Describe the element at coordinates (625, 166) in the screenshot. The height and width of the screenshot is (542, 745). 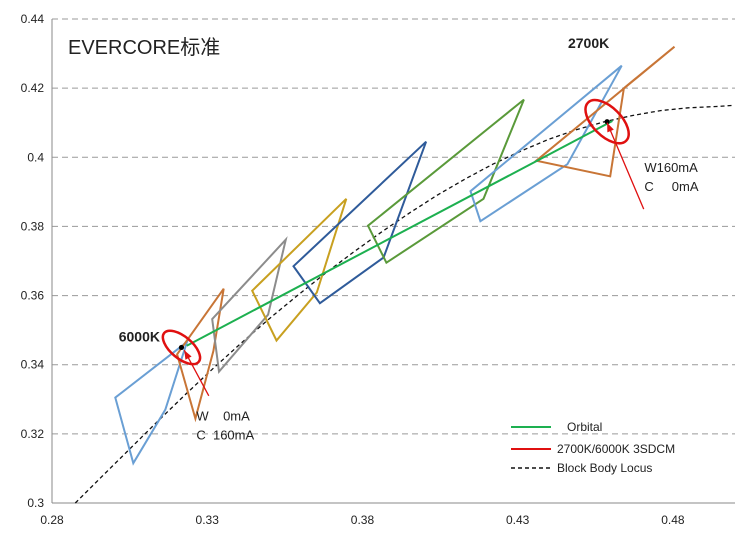
I see `annotation-arrow` at that location.